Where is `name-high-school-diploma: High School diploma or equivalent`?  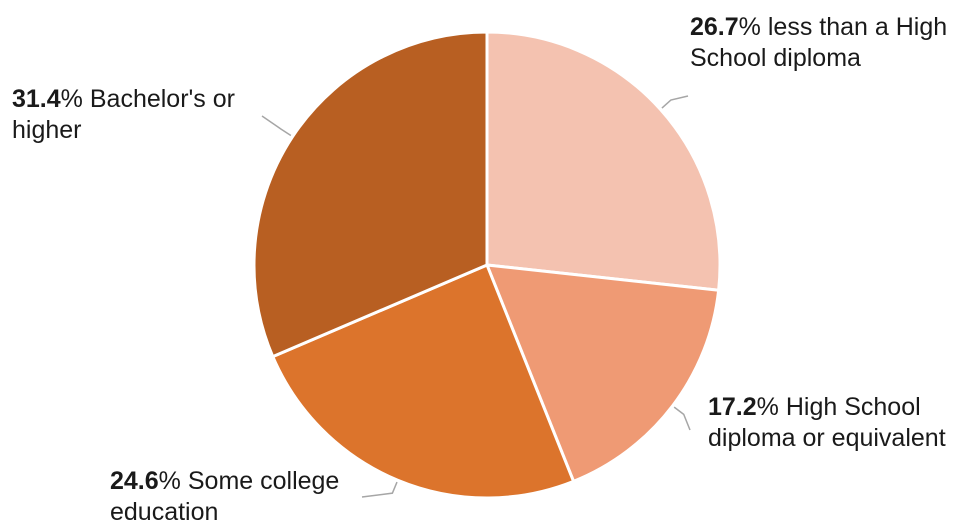 name-high-school-diploma: High School diploma or equivalent is located at coordinates (827, 422).